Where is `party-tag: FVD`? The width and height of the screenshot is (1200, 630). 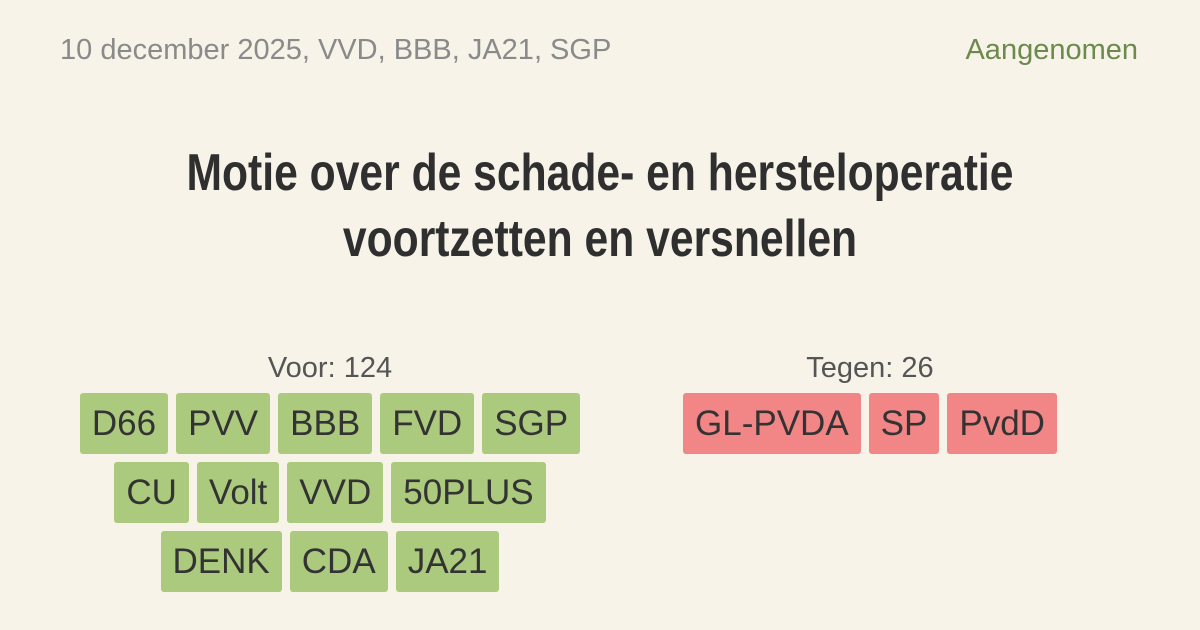 party-tag: FVD is located at coordinates (427, 423).